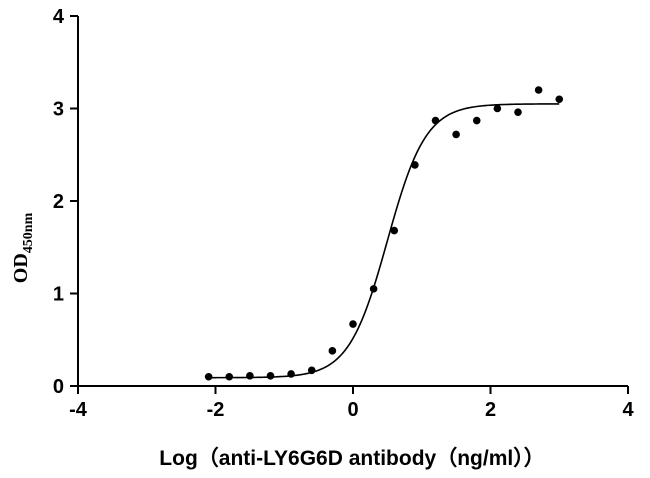 The image size is (650, 478). Describe the element at coordinates (351, 458) in the screenshot. I see `x-axis-title: Log（anti-LY6G6D antibody（ng/ml））` at that location.